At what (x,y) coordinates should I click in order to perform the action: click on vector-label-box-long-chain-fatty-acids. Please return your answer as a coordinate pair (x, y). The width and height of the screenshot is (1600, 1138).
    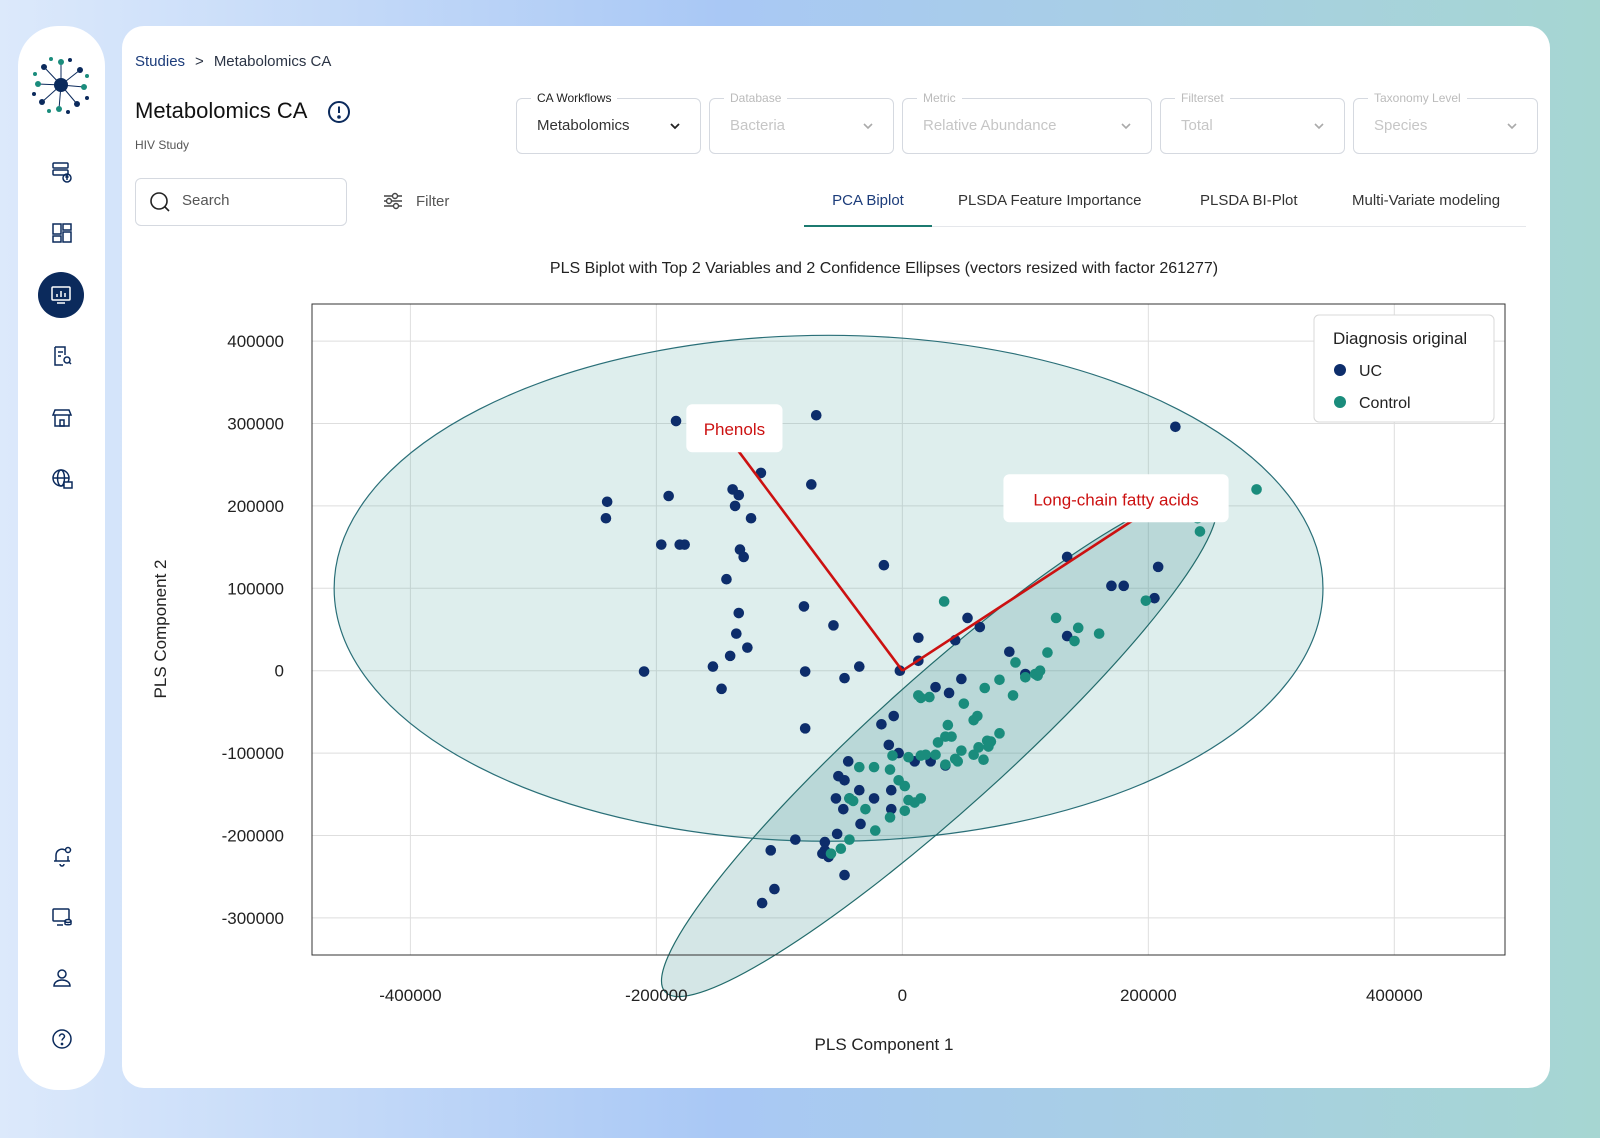
    Looking at the image, I should click on (1116, 498).